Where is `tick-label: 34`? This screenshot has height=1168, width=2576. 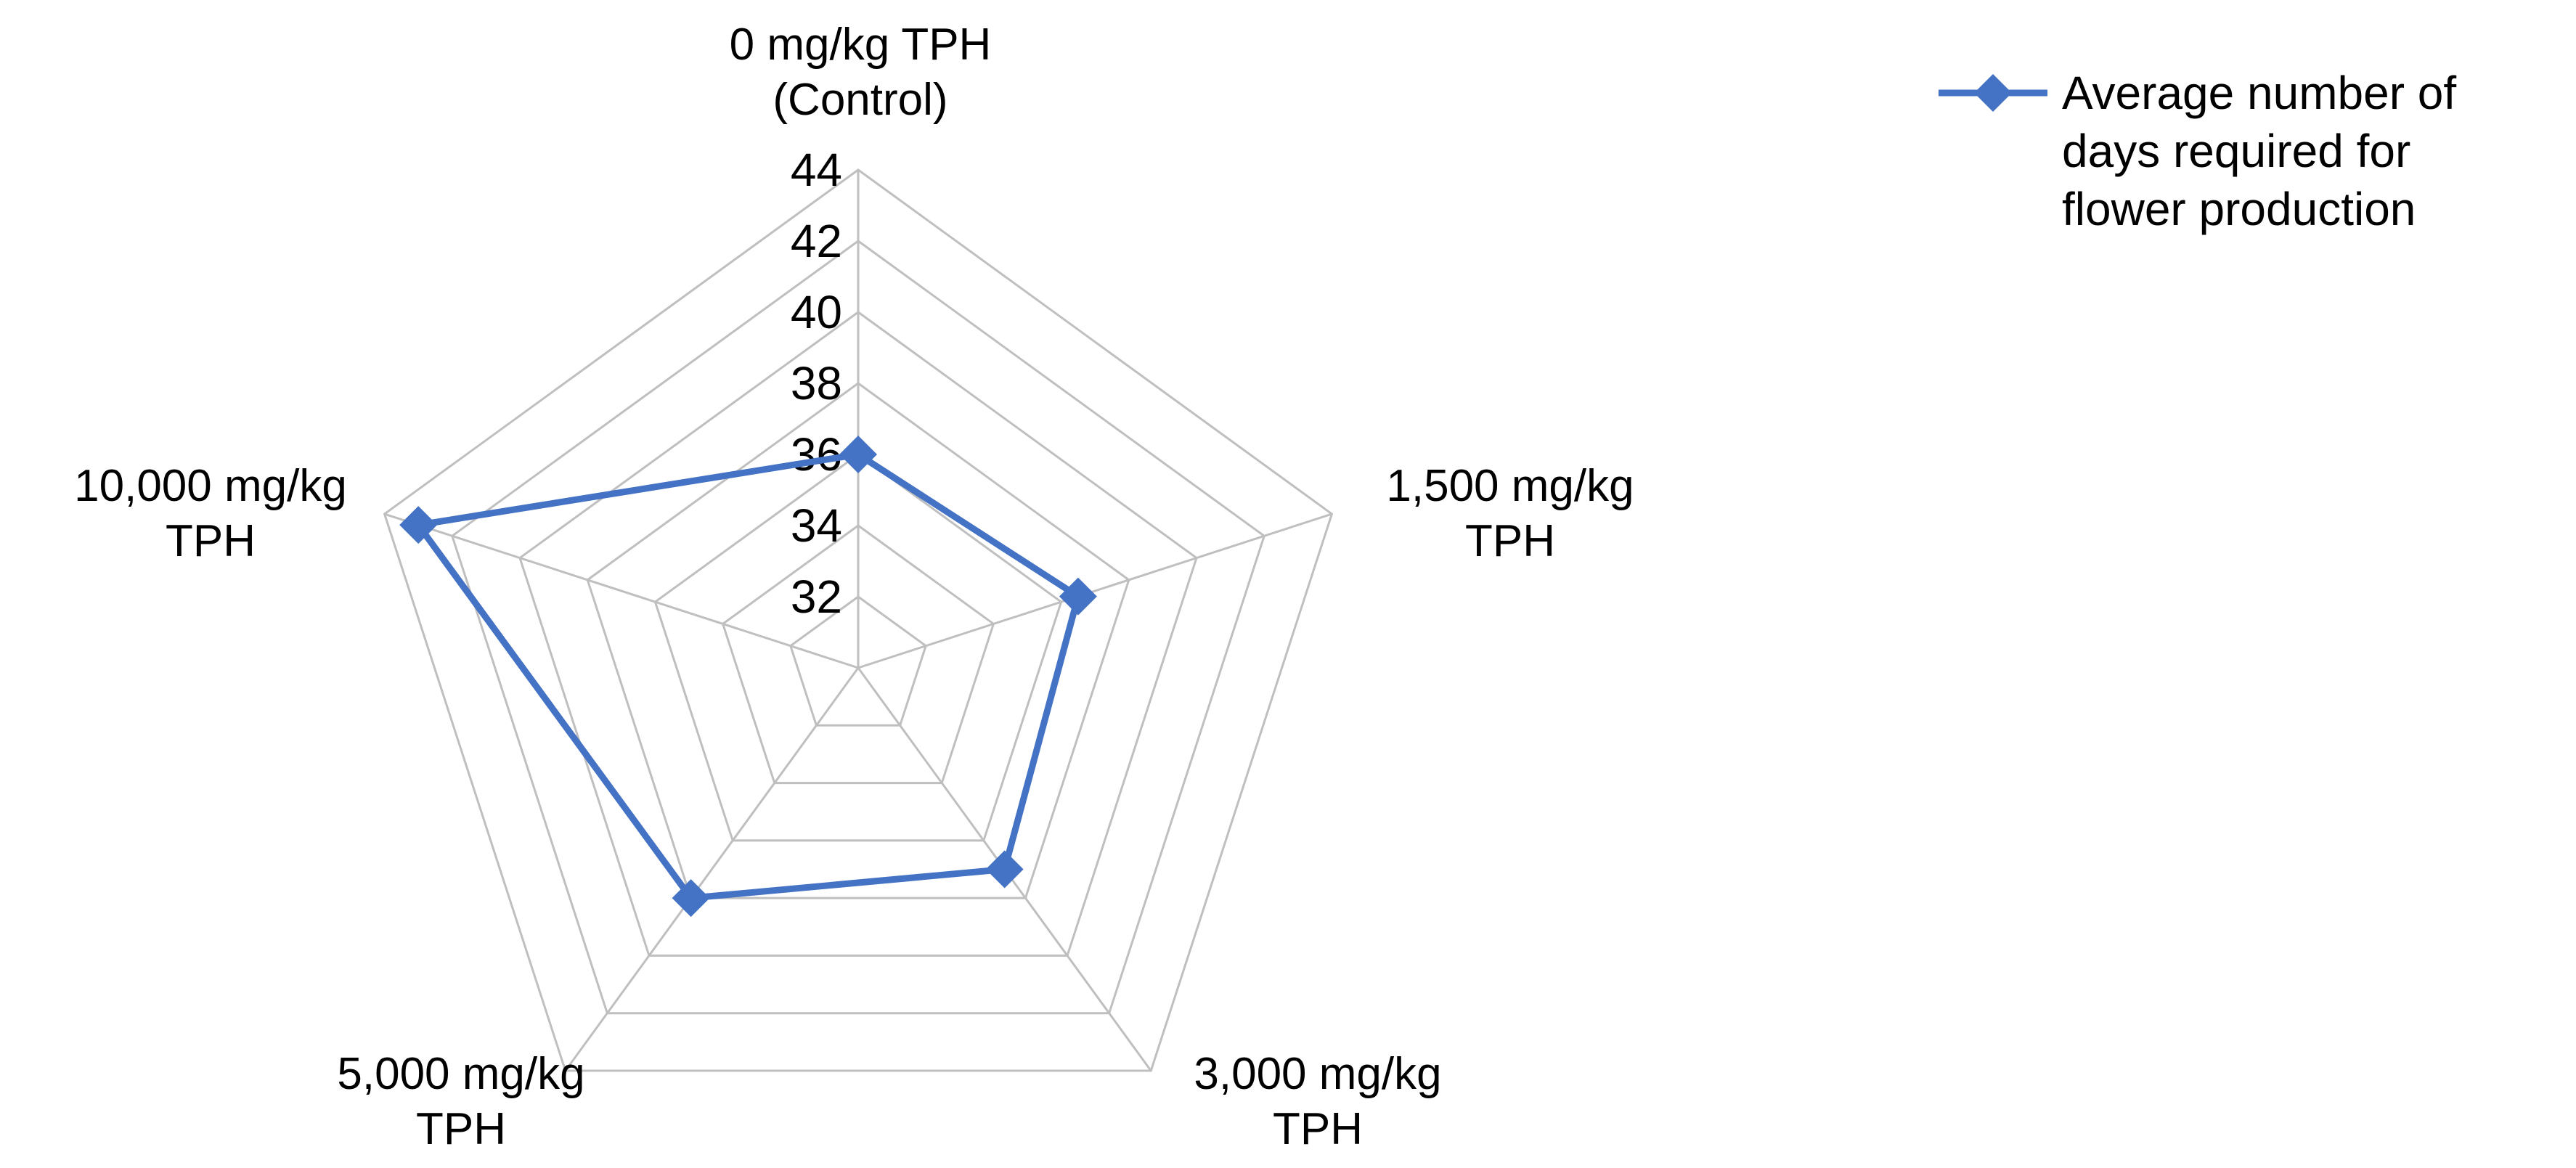 tick-label: 34 is located at coordinates (817, 525).